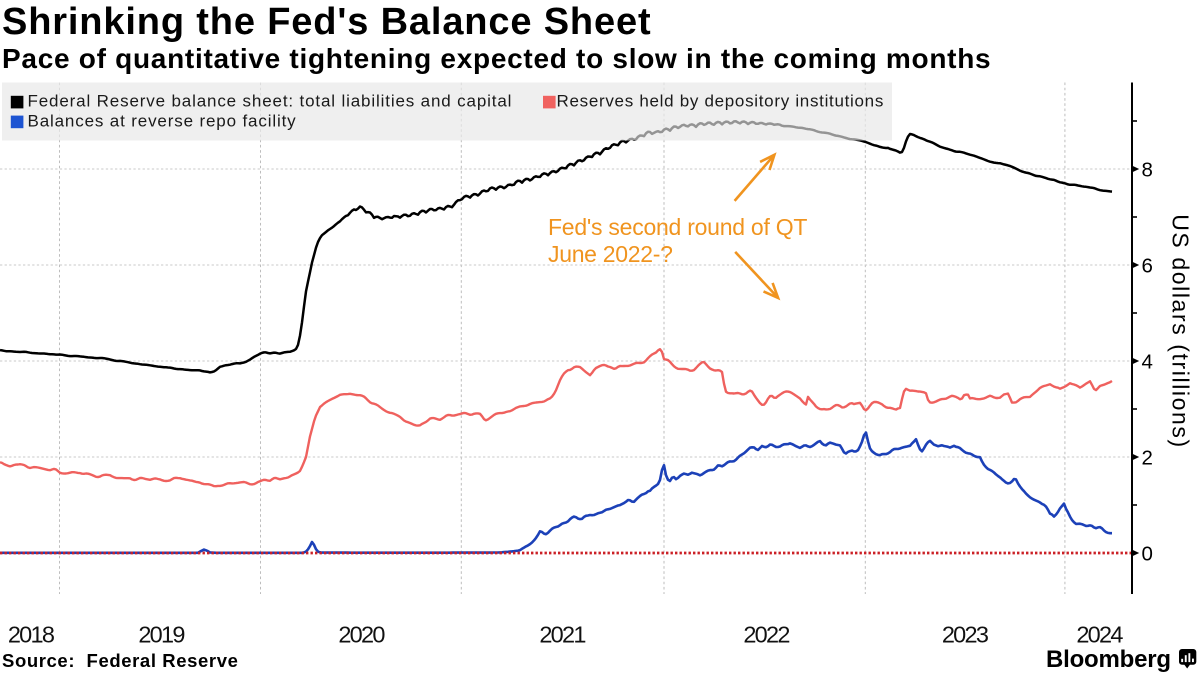 This screenshot has width=1200, height=675. Describe the element at coordinates (1147, 169) in the screenshot. I see `svg-text: 8` at that location.